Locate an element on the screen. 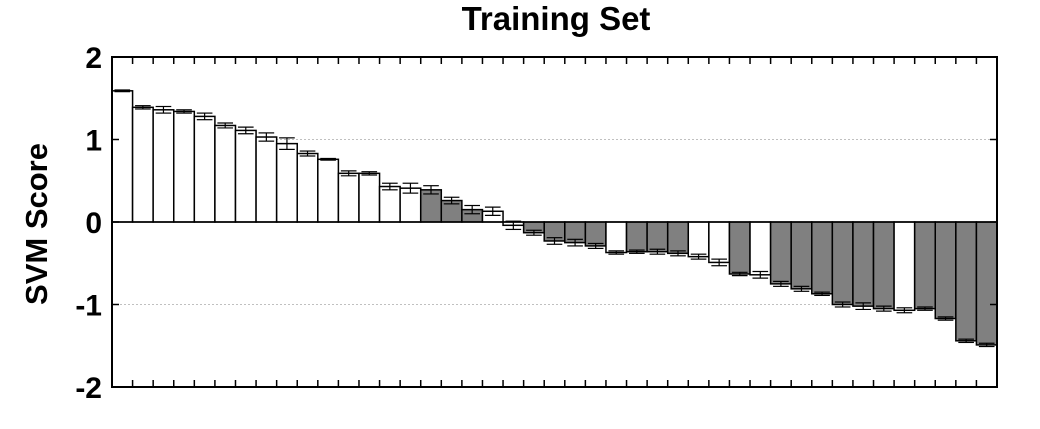 The height and width of the screenshot is (429, 1040). y-tick-label: 2 is located at coordinates (93, 58).